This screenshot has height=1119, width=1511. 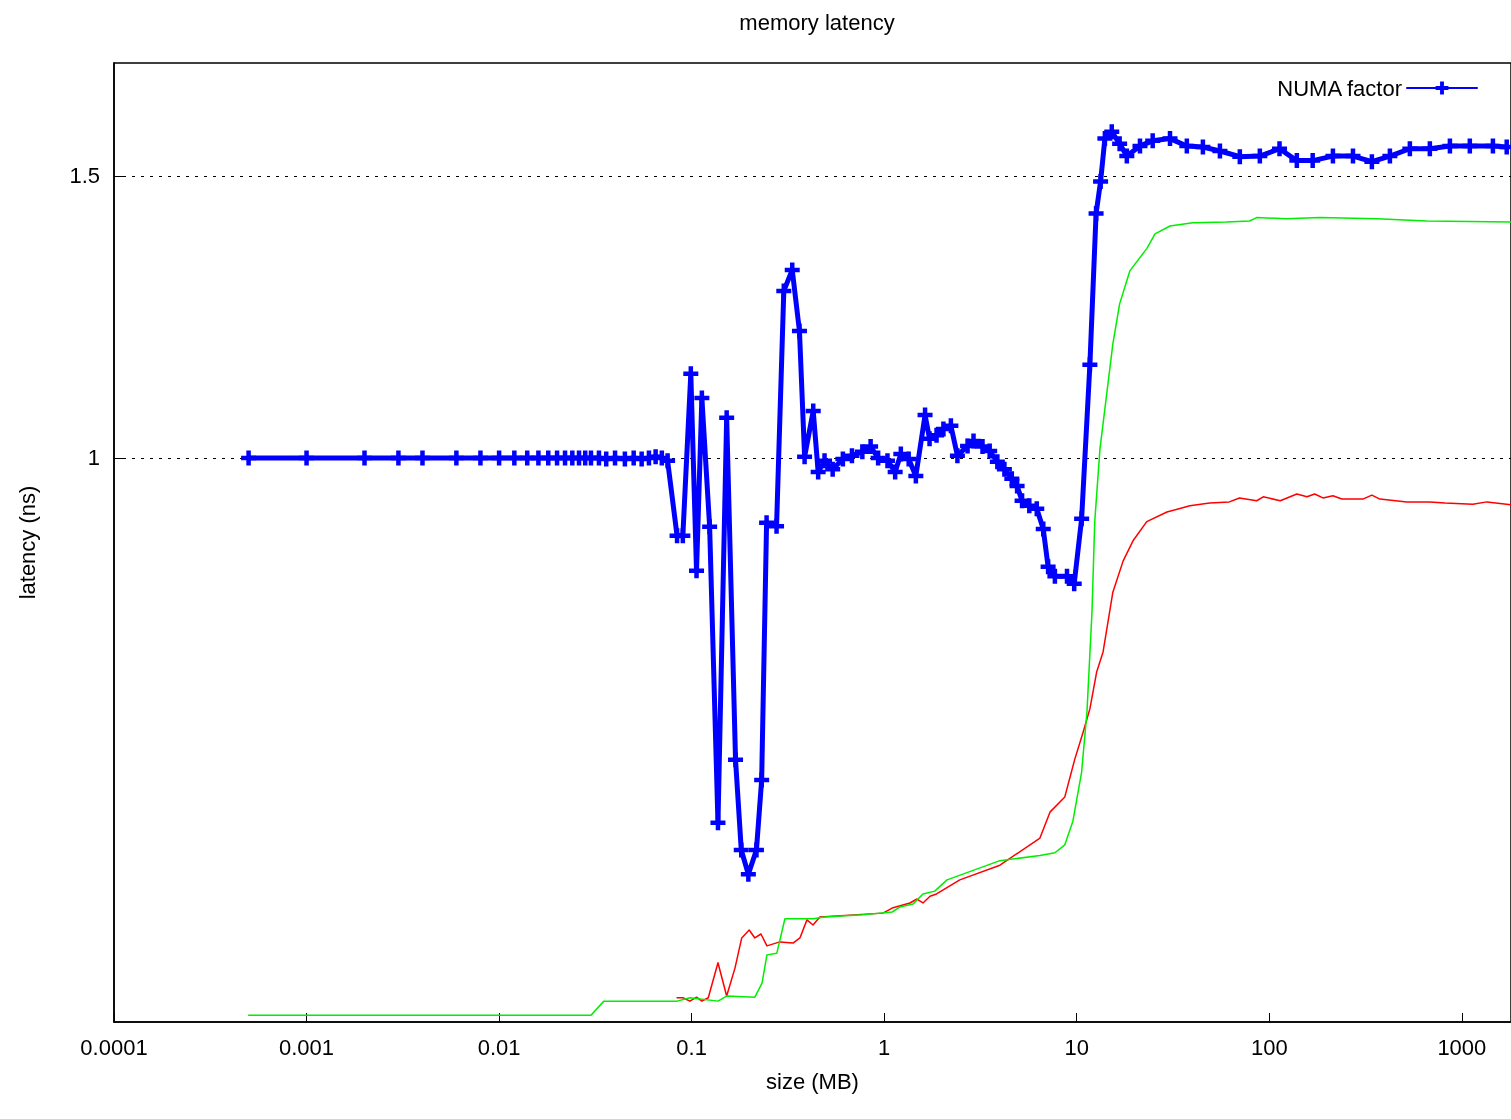 What do you see at coordinates (884, 1047) in the screenshot?
I see `x-tick-label: 1` at bounding box center [884, 1047].